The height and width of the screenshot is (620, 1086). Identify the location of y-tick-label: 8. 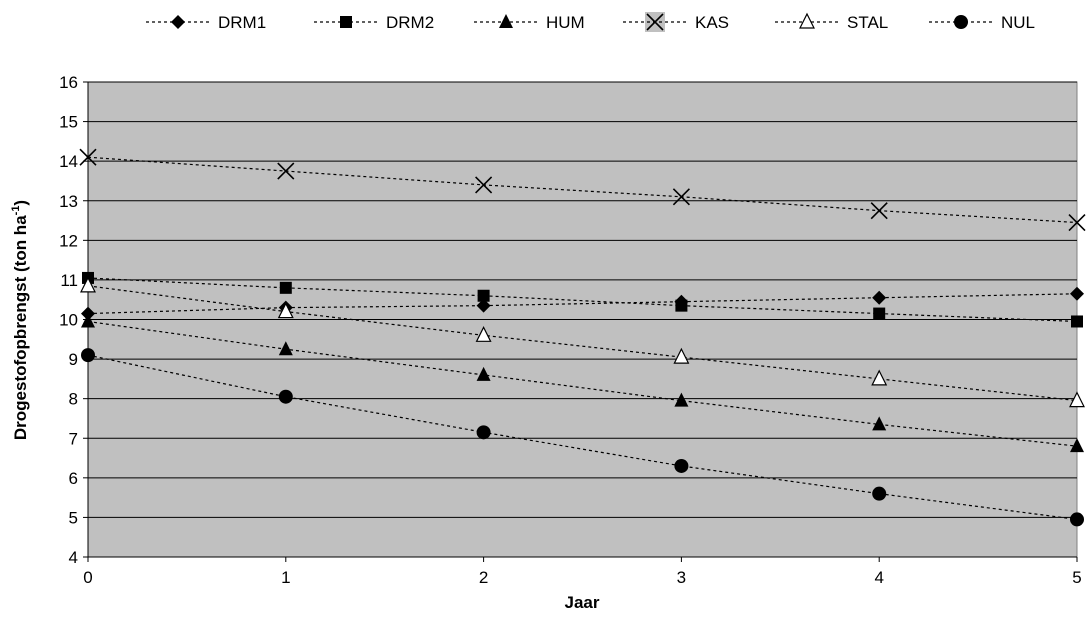
(73, 399).